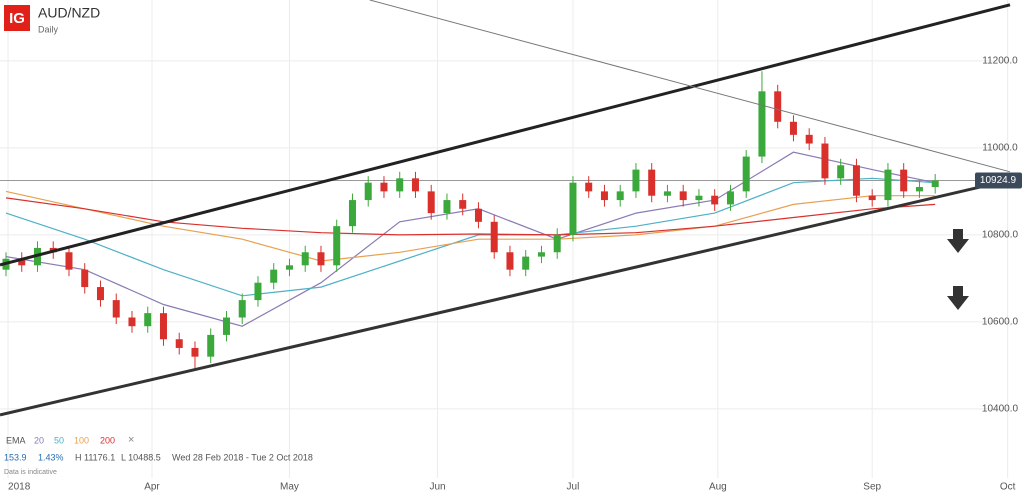  I want to click on price-label: 10924.9, so click(998, 180).